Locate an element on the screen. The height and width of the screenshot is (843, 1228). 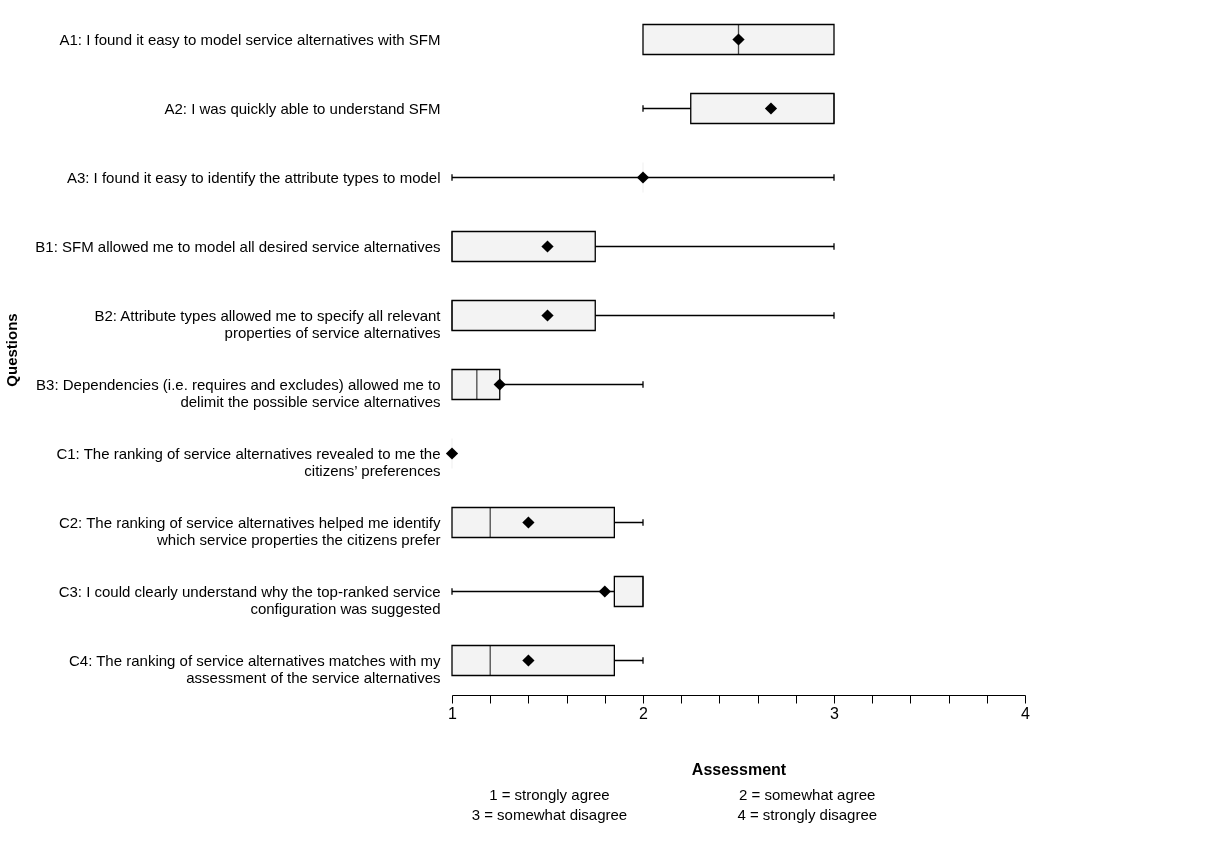
text: 2 = somewhat agree is located at coordinates (807, 794).